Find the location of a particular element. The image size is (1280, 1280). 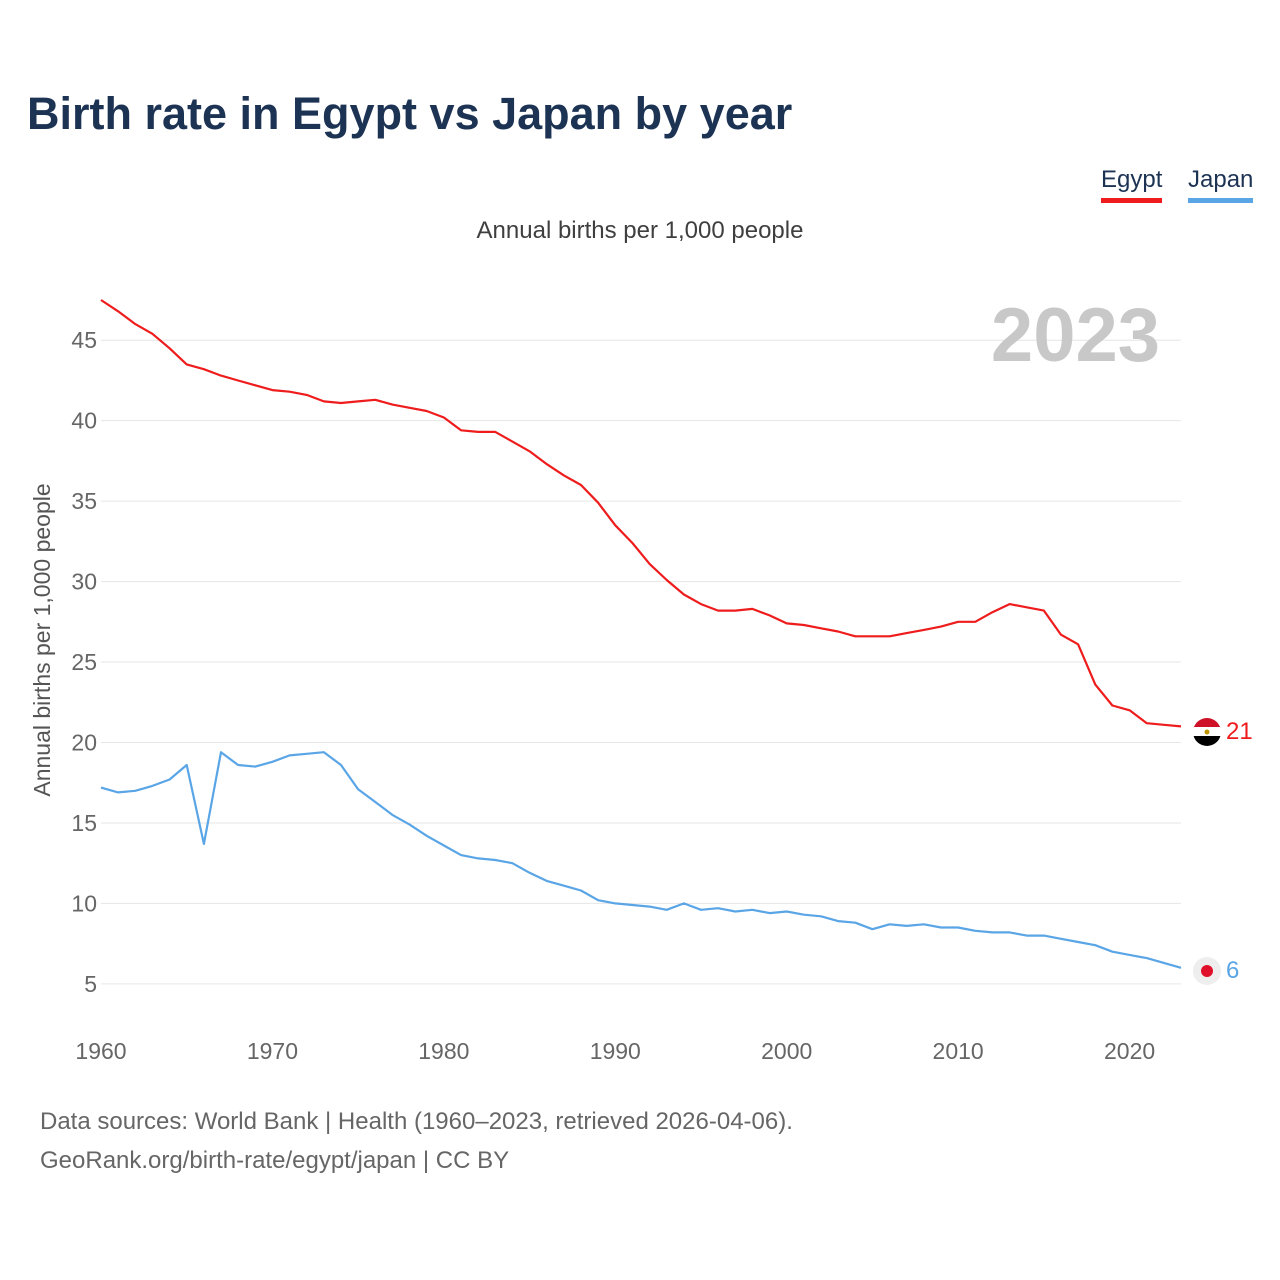

x-tick-label: 1960 is located at coordinates (100, 1051).